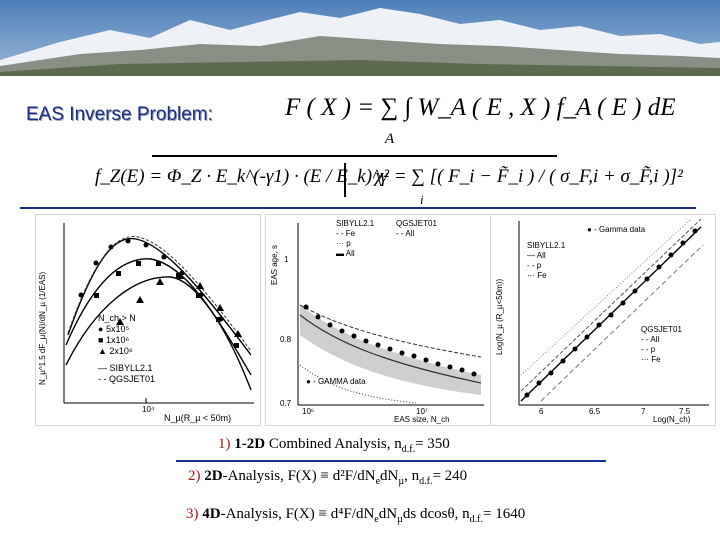 The image size is (720, 540). What do you see at coordinates (334, 445) in the screenshot?
I see `caption-combined-analysis: 1) 1-2D Combined Analysis, nd.f.= 350` at bounding box center [334, 445].